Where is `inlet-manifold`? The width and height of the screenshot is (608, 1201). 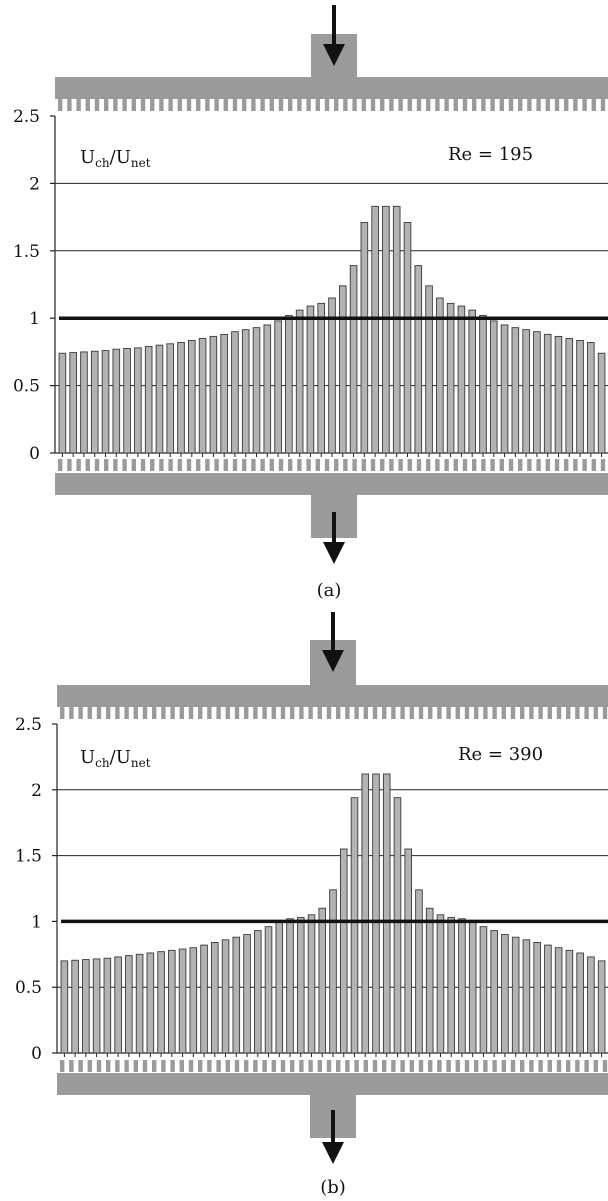 inlet-manifold is located at coordinates (332, 679).